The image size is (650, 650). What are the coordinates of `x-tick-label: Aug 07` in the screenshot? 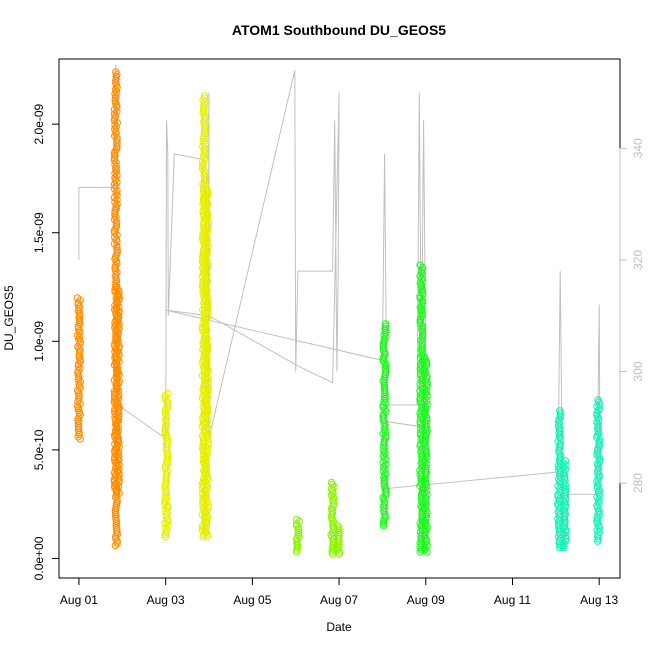 It's located at (339, 600).